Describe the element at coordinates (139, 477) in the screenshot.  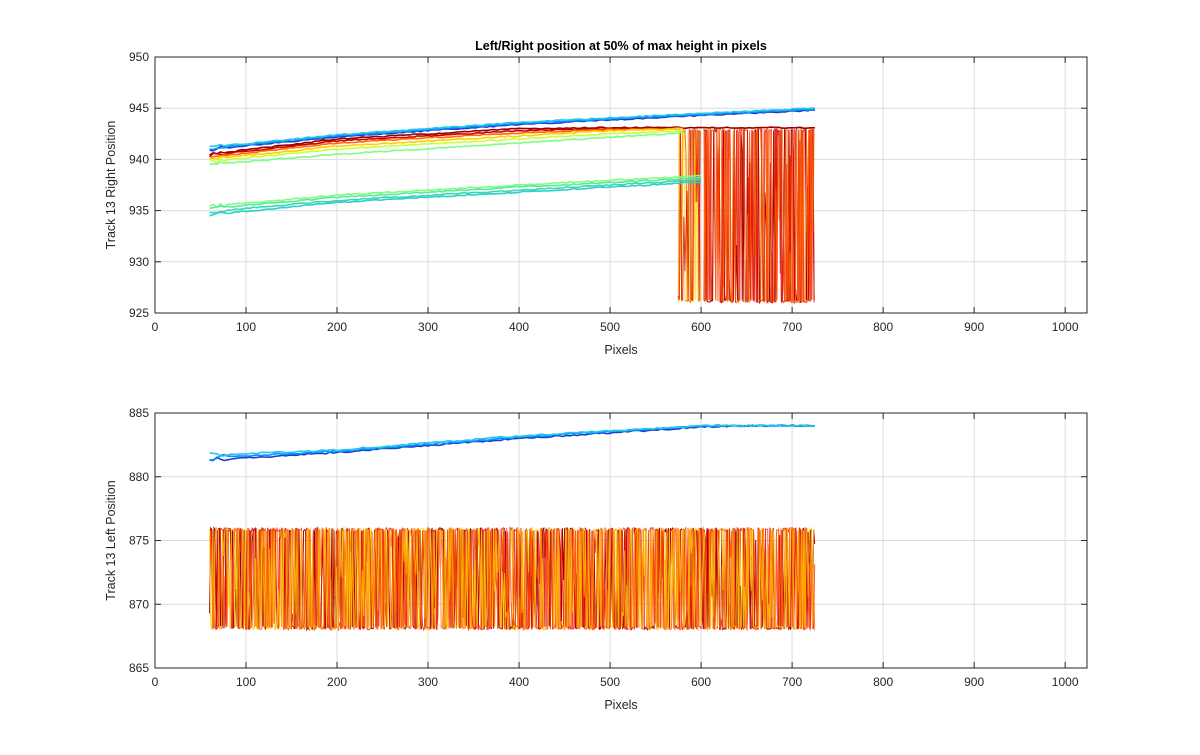
I see `y-tick-label: 880` at that location.